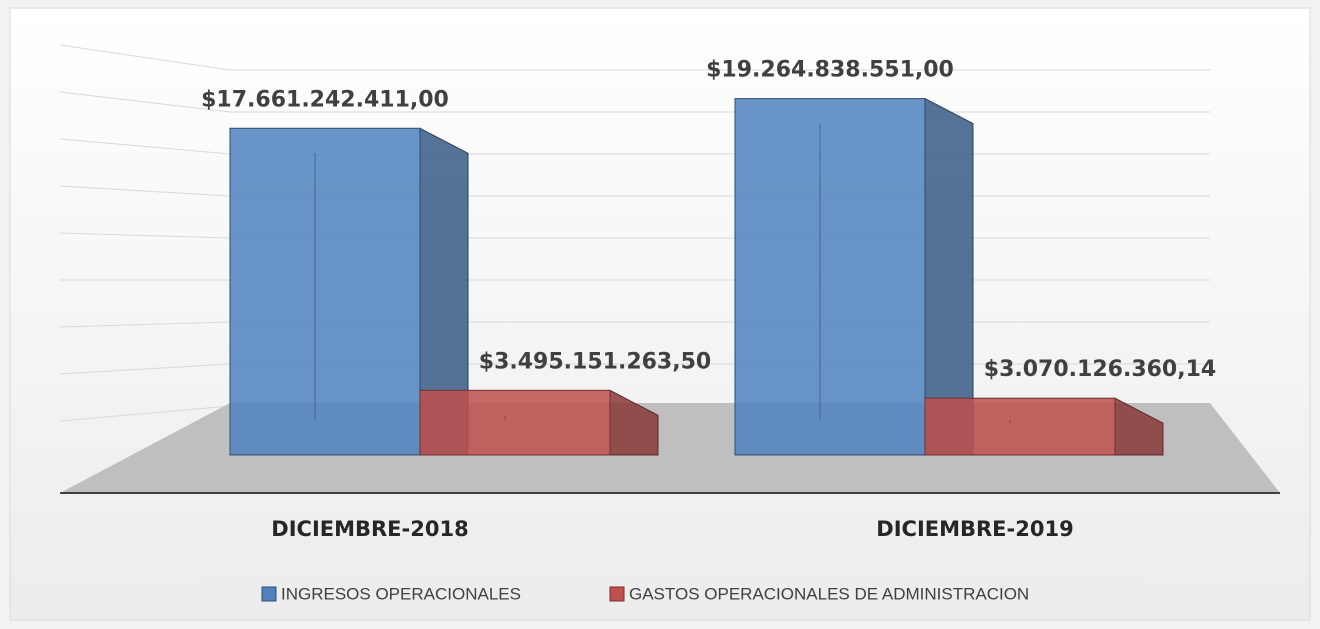 Image resolution: width=1320 pixels, height=629 pixels. Describe the element at coordinates (1100, 369) in the screenshot. I see `value-label: $3.070.126.360,14` at that location.